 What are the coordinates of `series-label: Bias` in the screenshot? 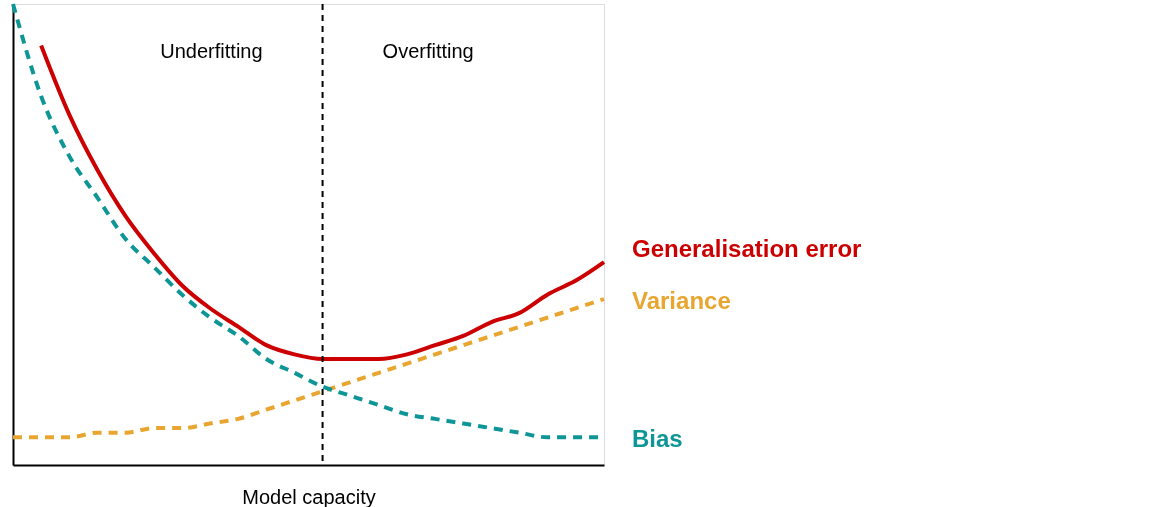 It's located at (657, 439).